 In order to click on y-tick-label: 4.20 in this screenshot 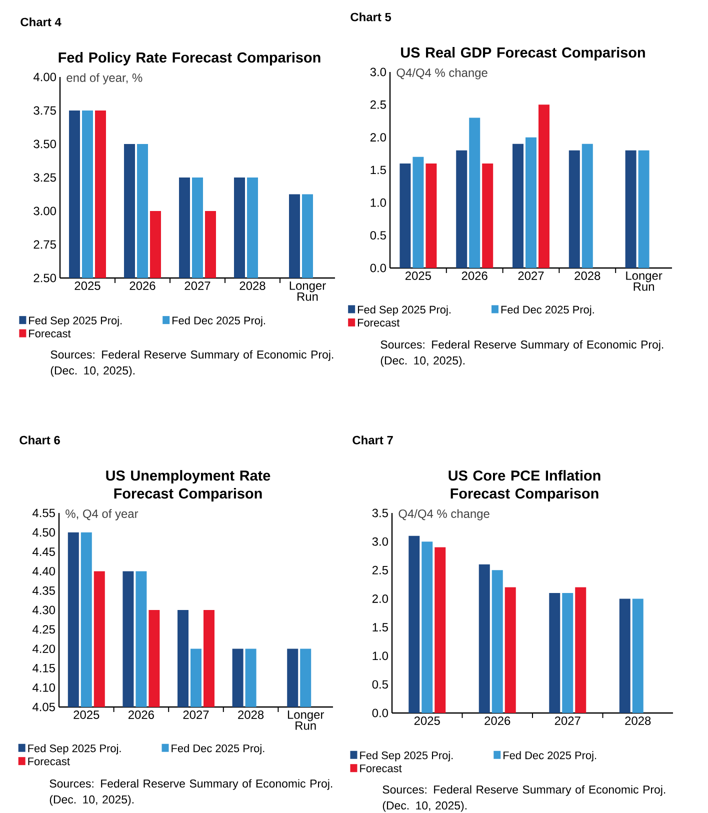, I will do `click(44, 649)`.